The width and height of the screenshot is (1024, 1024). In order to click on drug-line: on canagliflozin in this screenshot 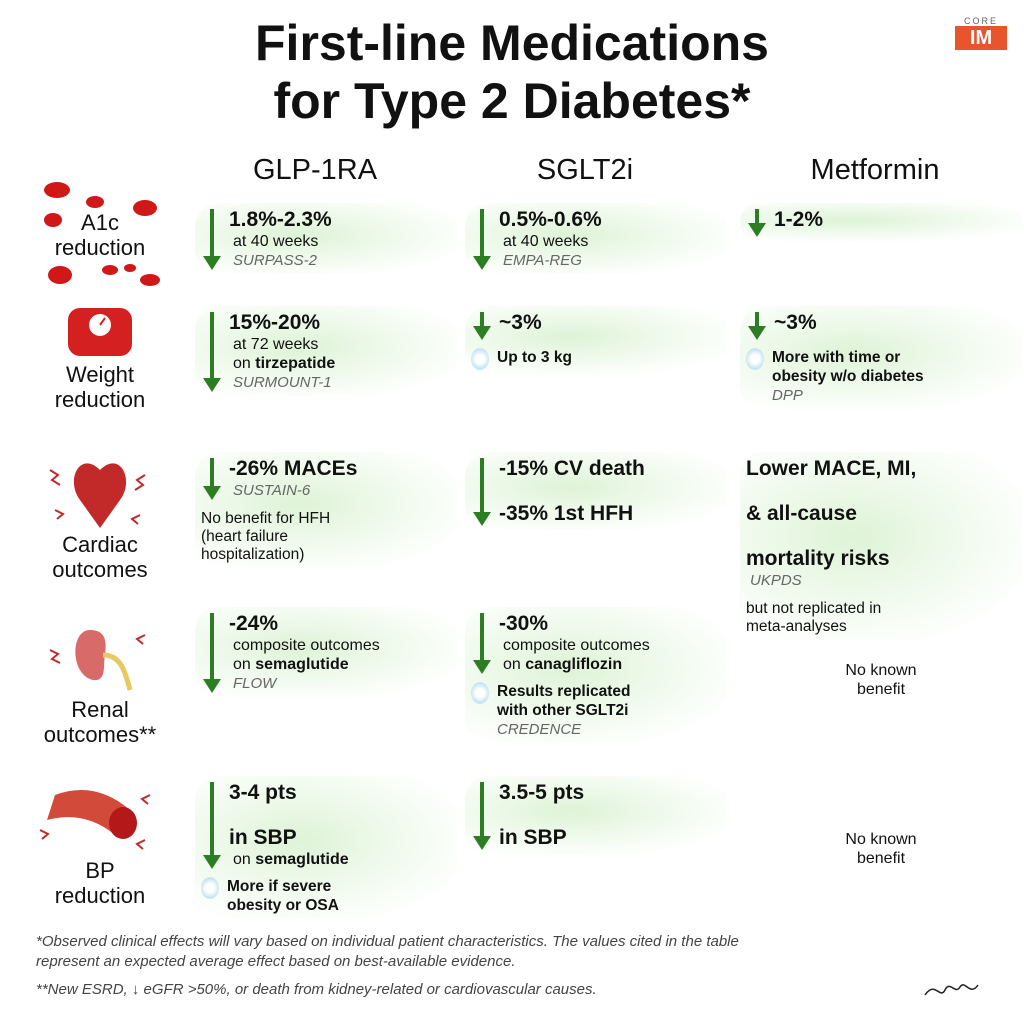, I will do `click(576, 664)`.